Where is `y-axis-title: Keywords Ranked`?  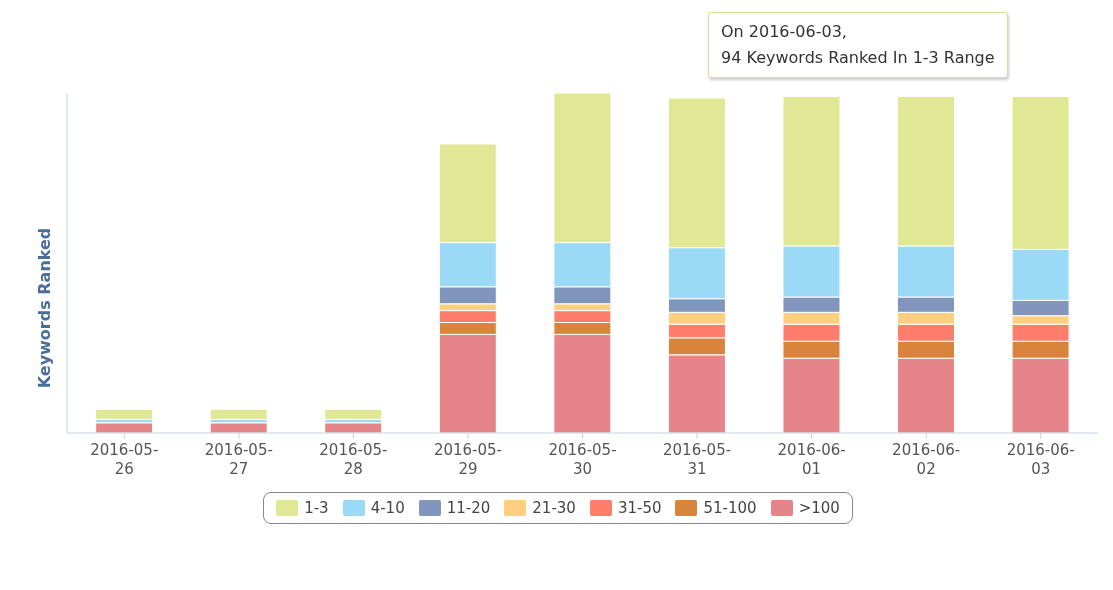 y-axis-title: Keywords Ranked is located at coordinates (44, 308).